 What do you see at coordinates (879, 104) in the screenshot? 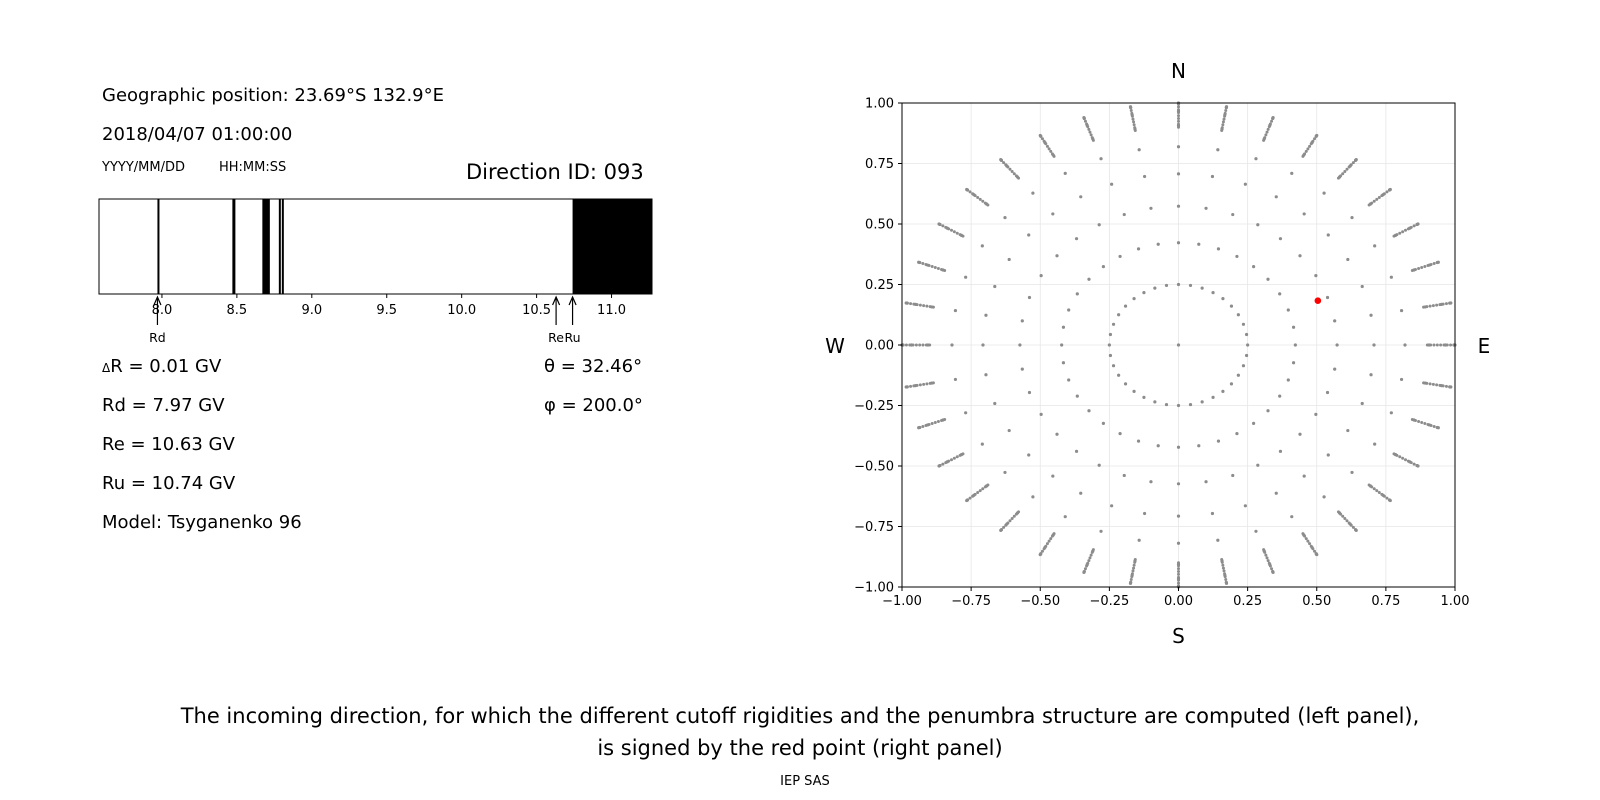
I see `y-tick-label: 1.00` at bounding box center [879, 104].